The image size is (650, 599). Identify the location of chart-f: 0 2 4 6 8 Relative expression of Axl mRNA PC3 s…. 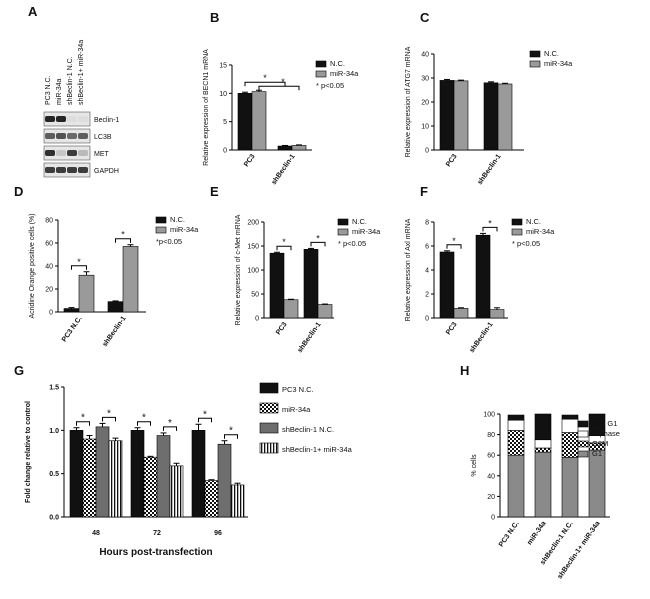
(480, 285).